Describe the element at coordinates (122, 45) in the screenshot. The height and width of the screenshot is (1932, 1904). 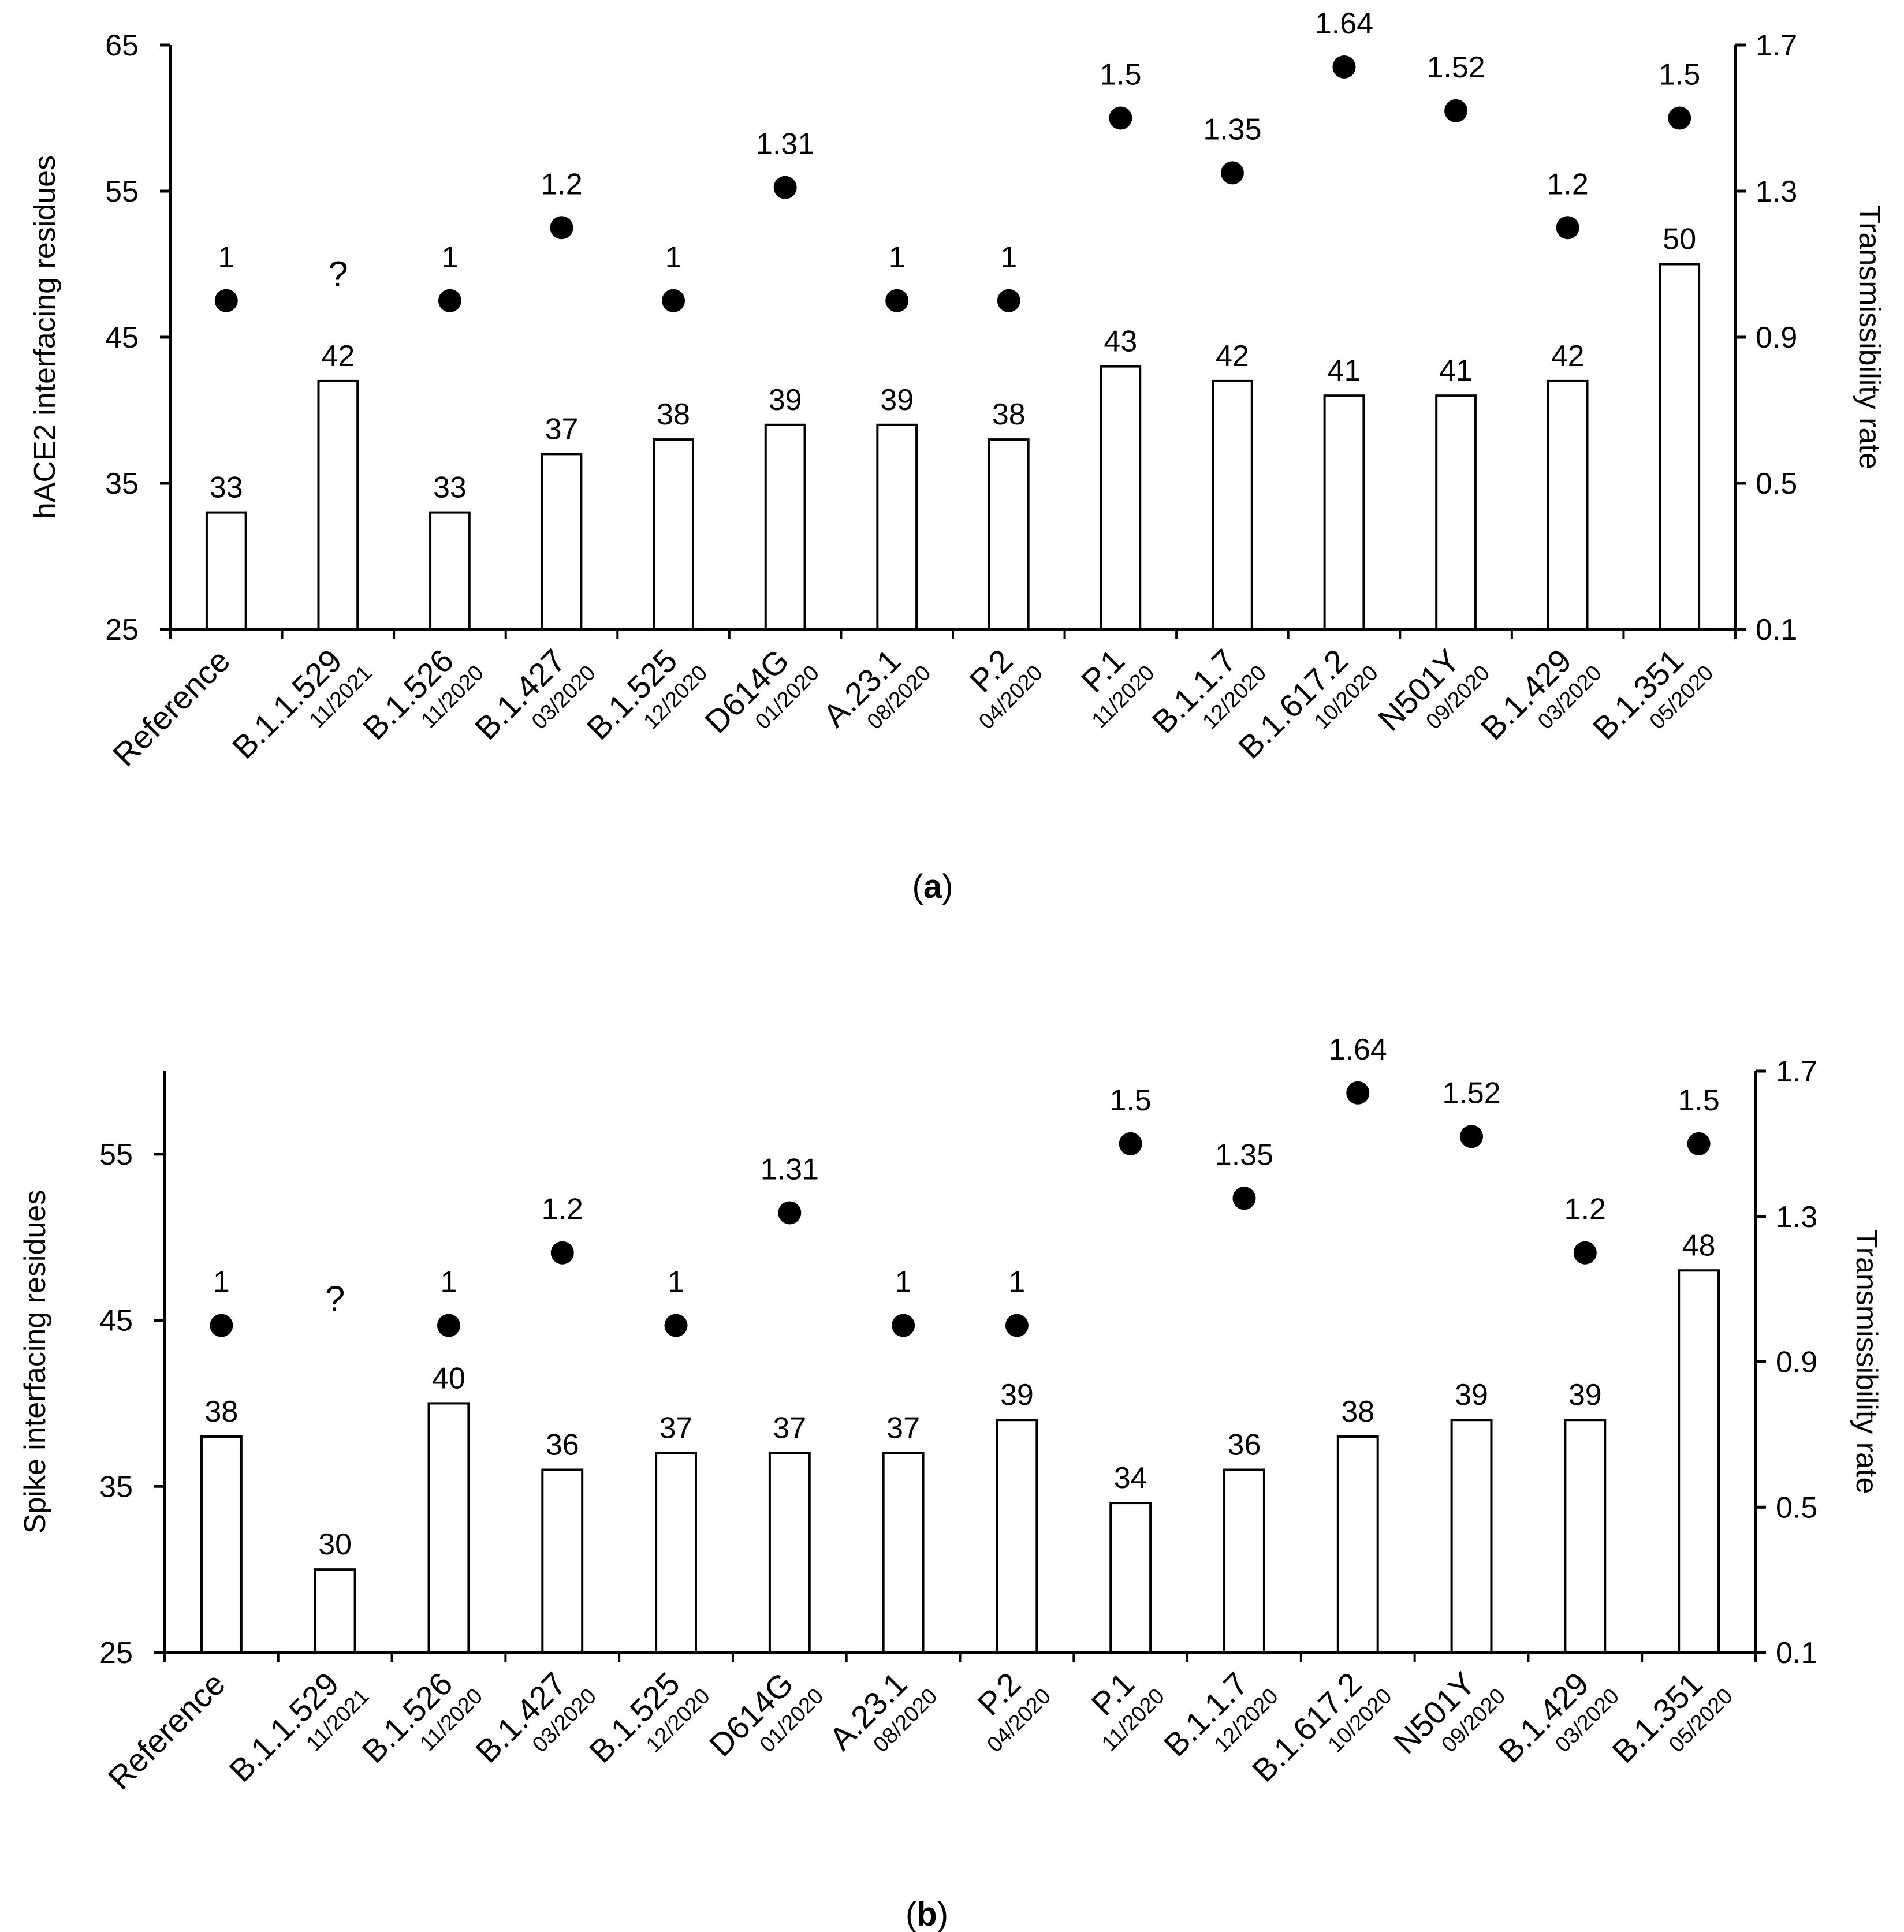
I see `left-tick-label: 65` at that location.